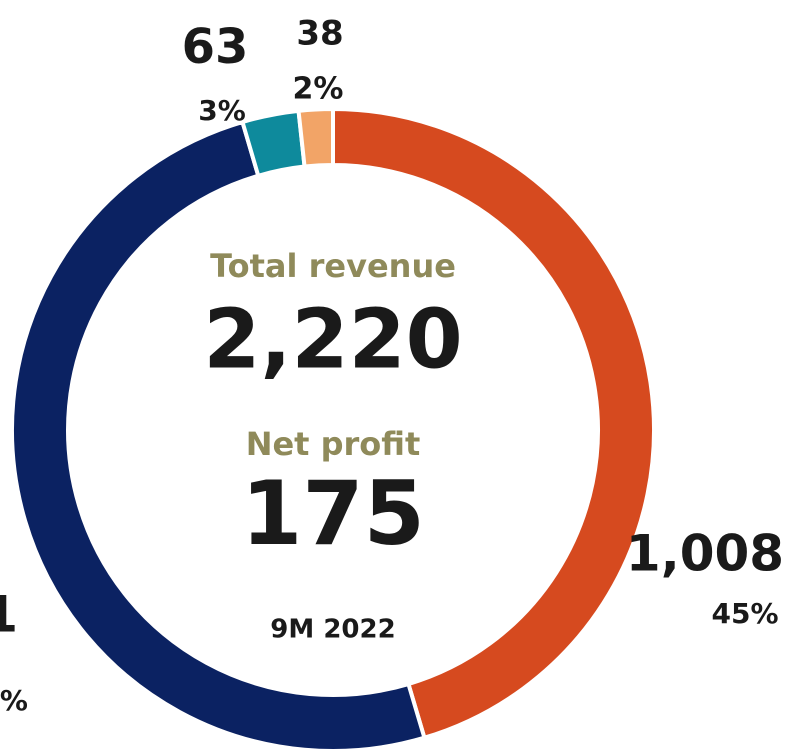  I want to click on donut-segment, so click(315, 137).